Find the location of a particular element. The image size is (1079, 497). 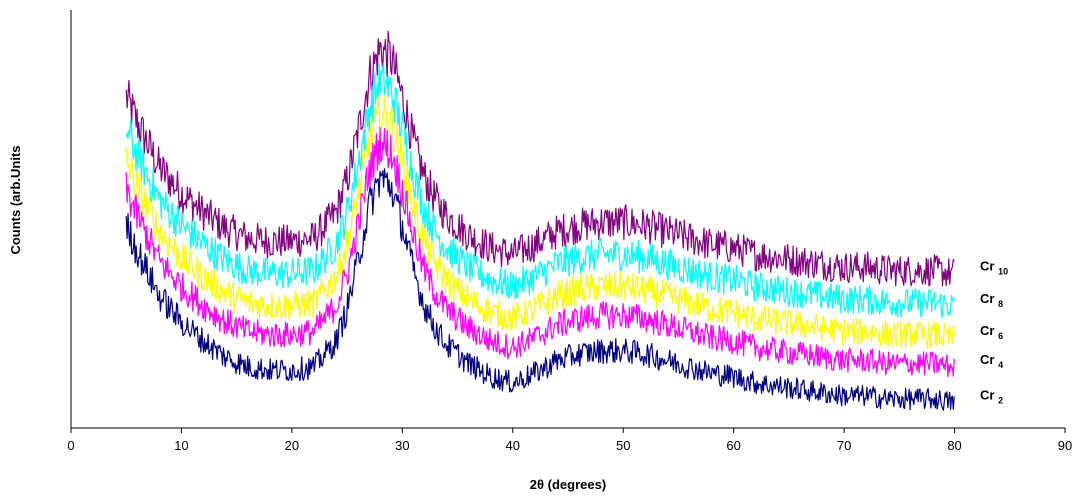

series-label-cr-6: Cr 6 is located at coordinates (991, 332).